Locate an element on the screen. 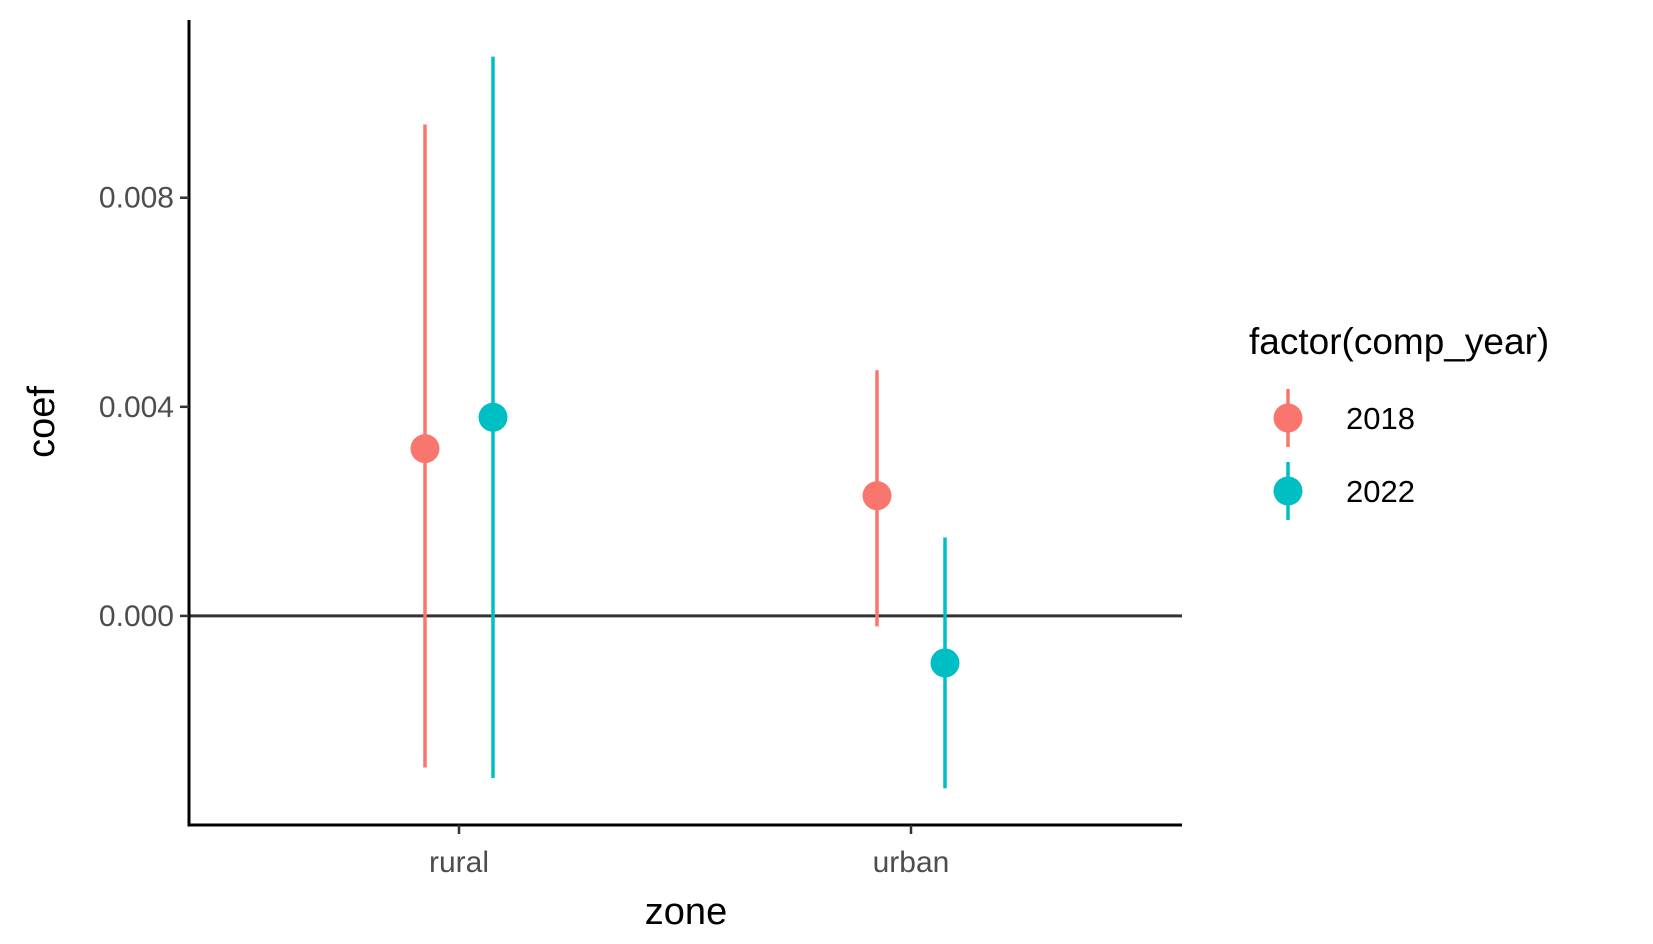  x-tick-label: rural is located at coordinates (459, 862).